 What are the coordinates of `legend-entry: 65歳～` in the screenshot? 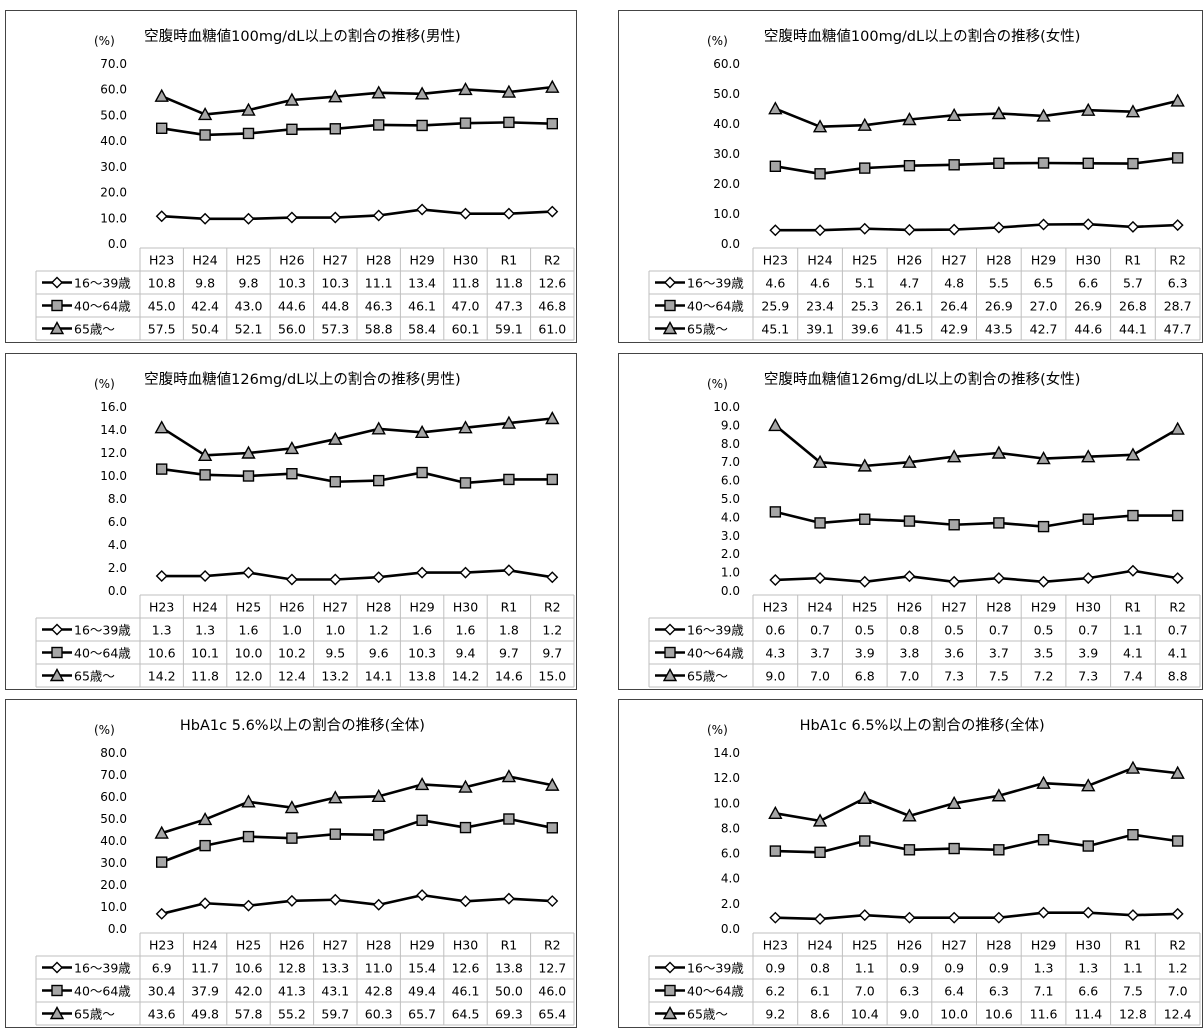 It's located at (707, 676).